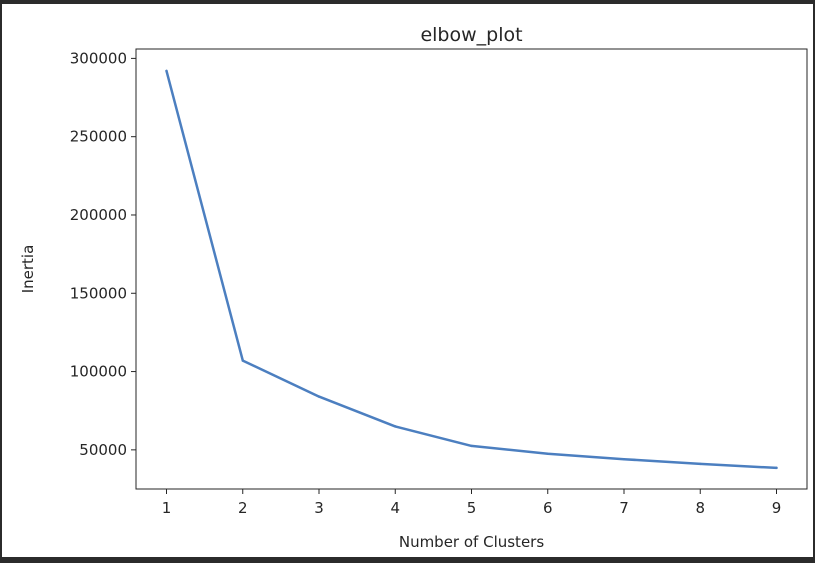 The width and height of the screenshot is (815, 563). Describe the element at coordinates (243, 508) in the screenshot. I see `x-tick-label: 2` at that location.